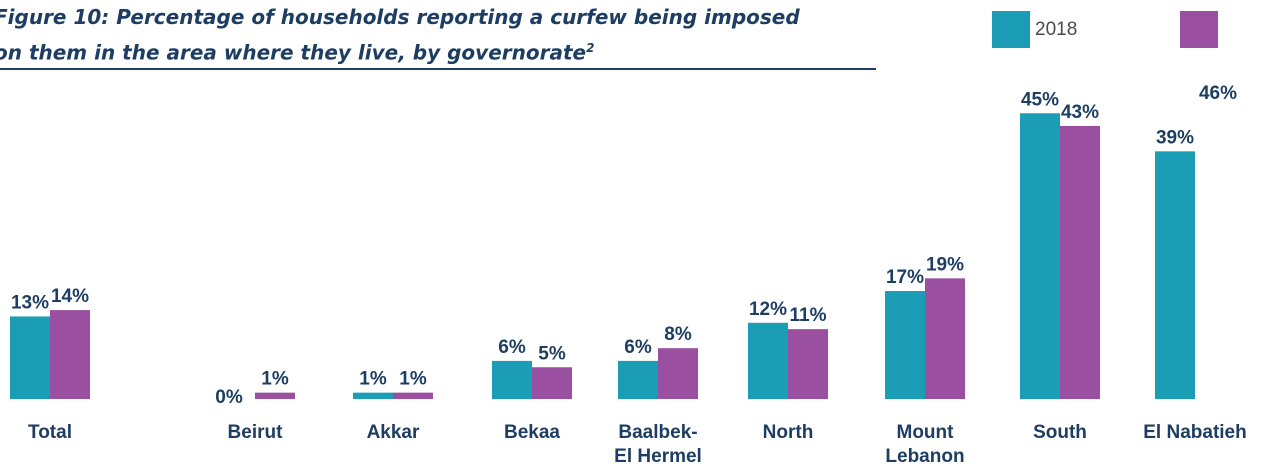 The image size is (1268, 466). What do you see at coordinates (808, 315) in the screenshot?
I see `data-label: 11%` at bounding box center [808, 315].